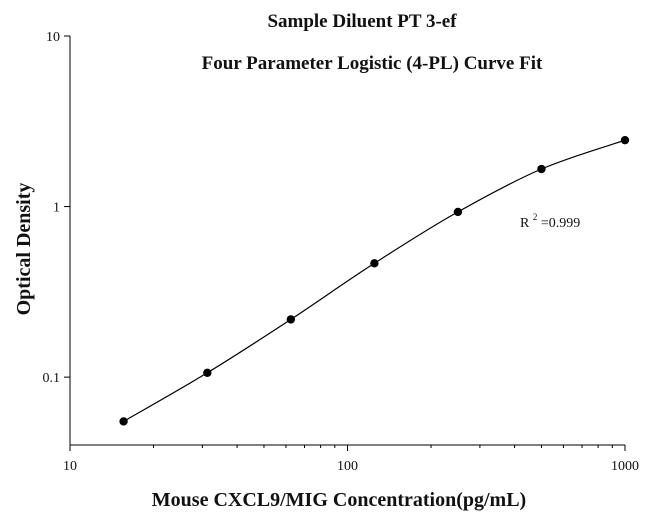 The height and width of the screenshot is (520, 645). Describe the element at coordinates (53, 37) in the screenshot. I see `y-tick-label: 10` at that location.